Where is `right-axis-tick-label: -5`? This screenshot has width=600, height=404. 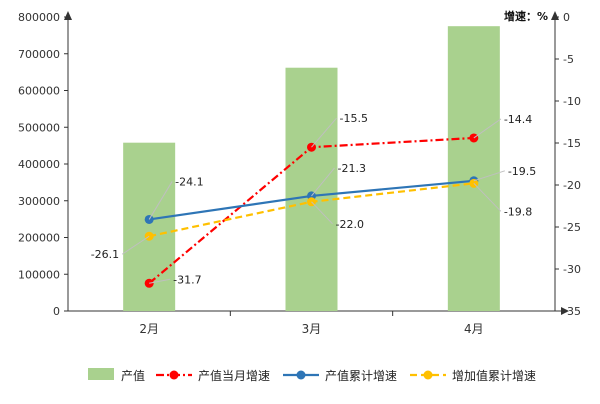 right-axis-tick-label: -5 is located at coordinates (568, 59).